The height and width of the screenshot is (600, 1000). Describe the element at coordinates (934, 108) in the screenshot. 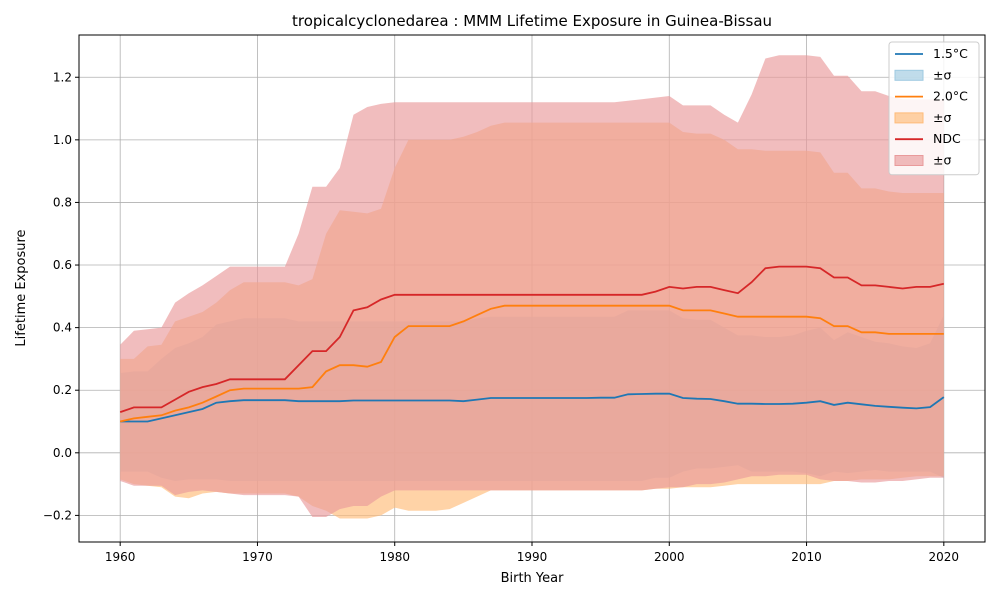

I see `legend: 1.5°C ±σ 2.0°C ±σ NDC ±σ` at that location.